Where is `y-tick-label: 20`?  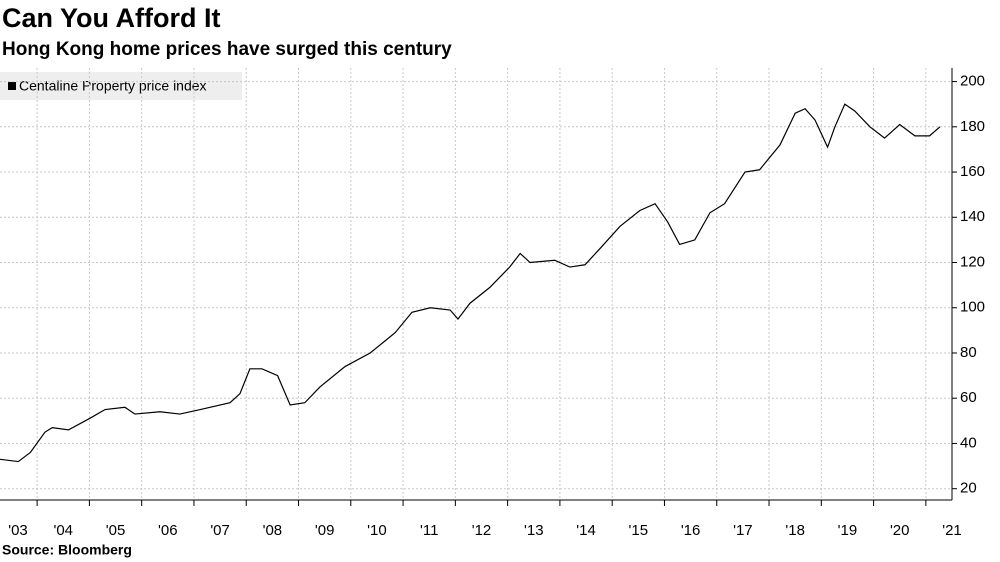
y-tick-label: 20 is located at coordinates (968, 488).